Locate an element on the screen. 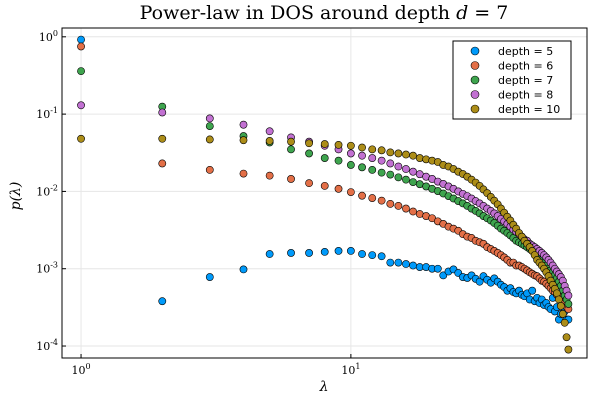 This screenshot has height=400, width=600. legend-label: depth = 6 is located at coordinates (525, 66).